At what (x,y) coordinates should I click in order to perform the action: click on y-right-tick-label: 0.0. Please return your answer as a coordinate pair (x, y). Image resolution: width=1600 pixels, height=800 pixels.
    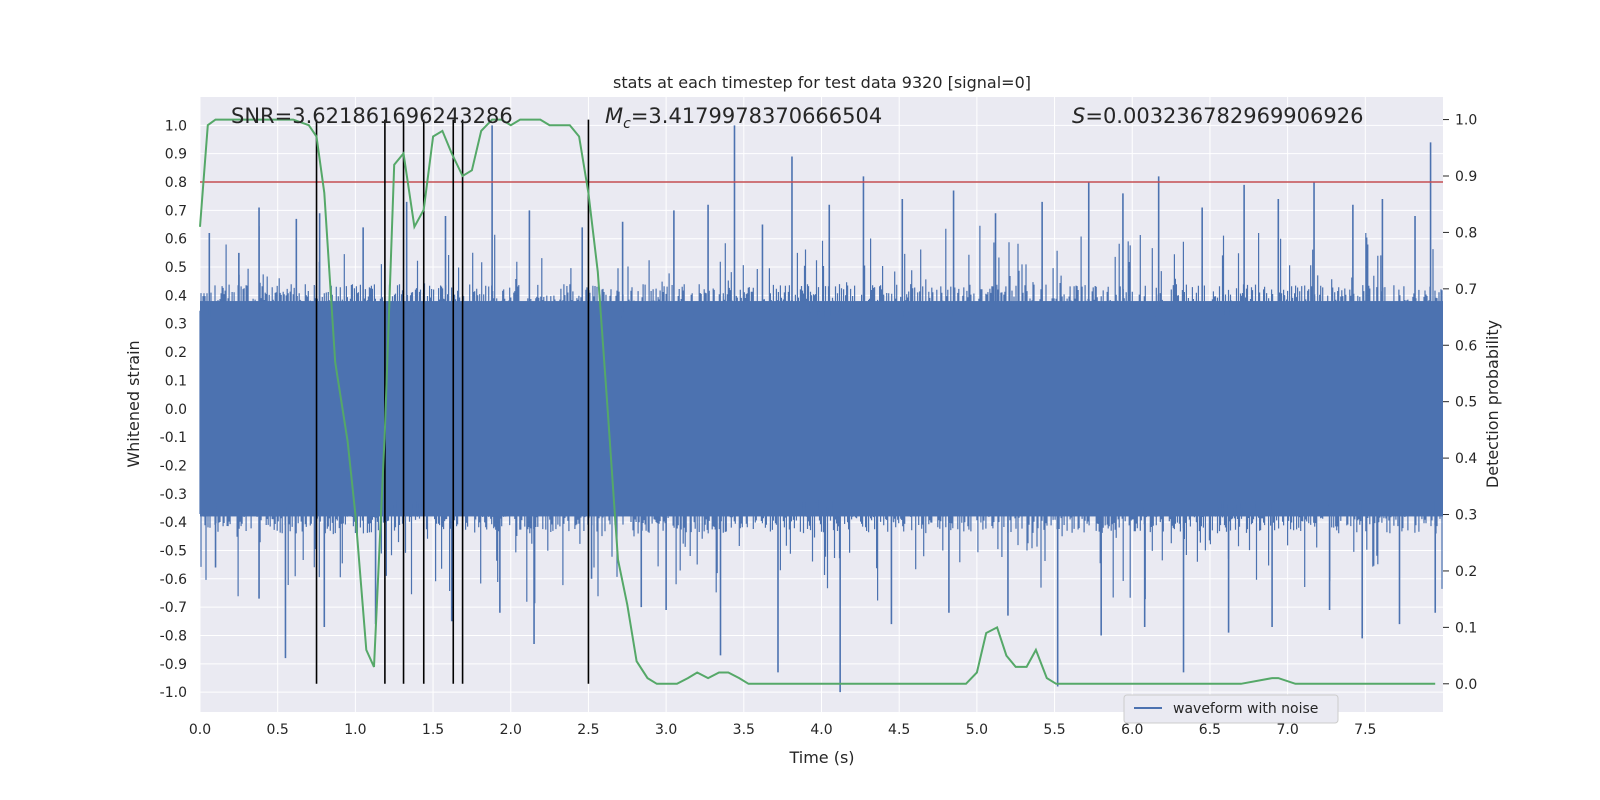
    Looking at the image, I should click on (1466, 685).